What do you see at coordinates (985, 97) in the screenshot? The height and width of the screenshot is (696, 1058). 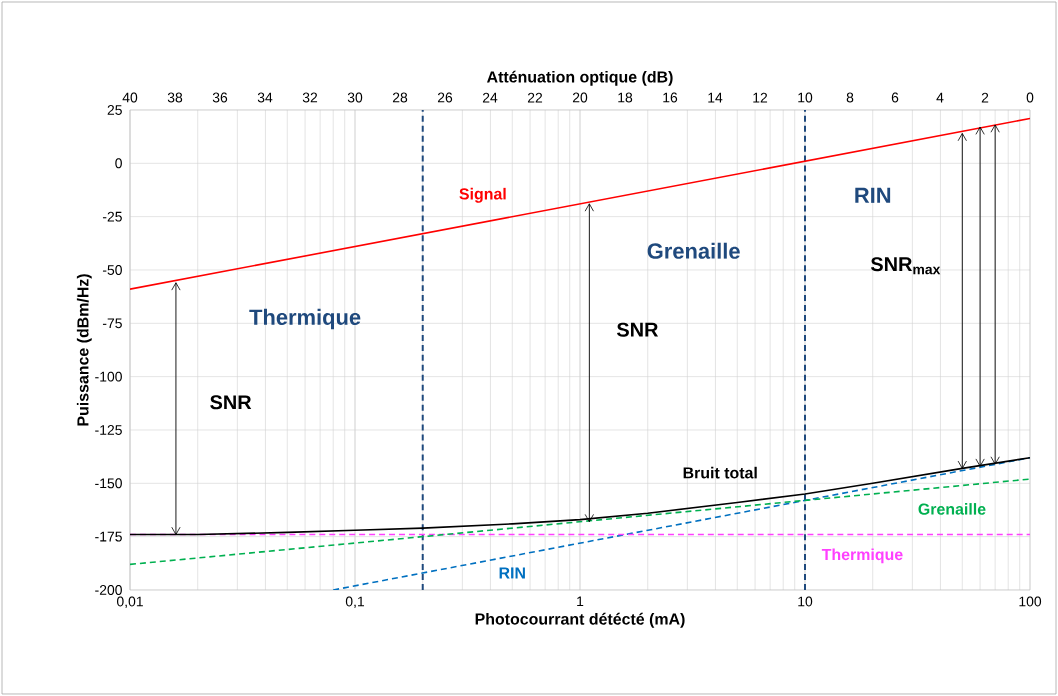 I see `x2-tick-label: 2` at bounding box center [985, 97].